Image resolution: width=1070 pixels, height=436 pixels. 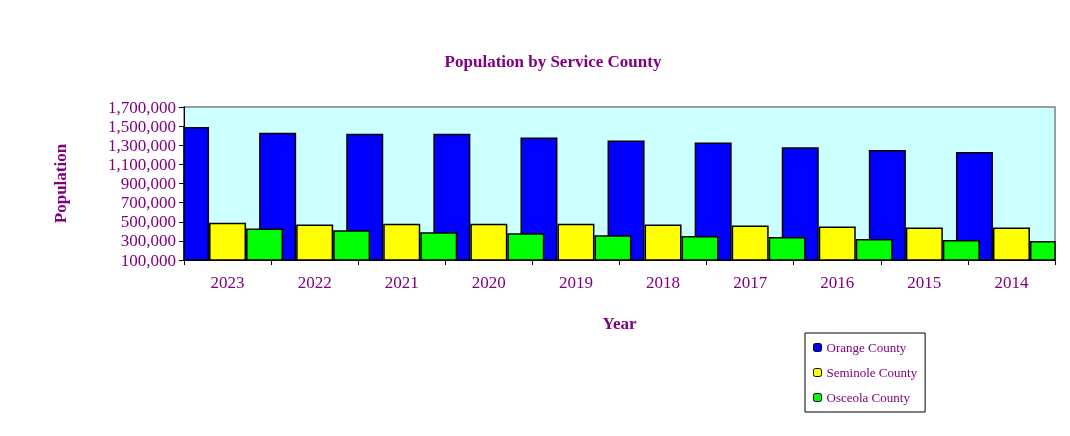 What do you see at coordinates (750, 282) in the screenshot?
I see `x-tick-label: 2017` at bounding box center [750, 282].